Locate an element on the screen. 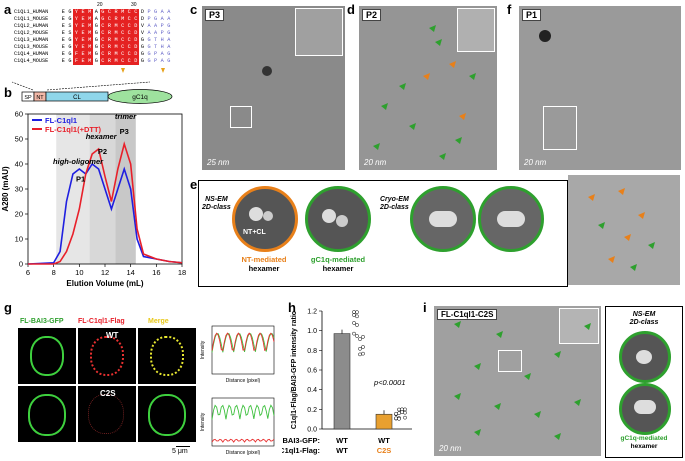 The height and width of the screenshot is (461, 685). zoom-box-f is located at coordinates (560, 128).